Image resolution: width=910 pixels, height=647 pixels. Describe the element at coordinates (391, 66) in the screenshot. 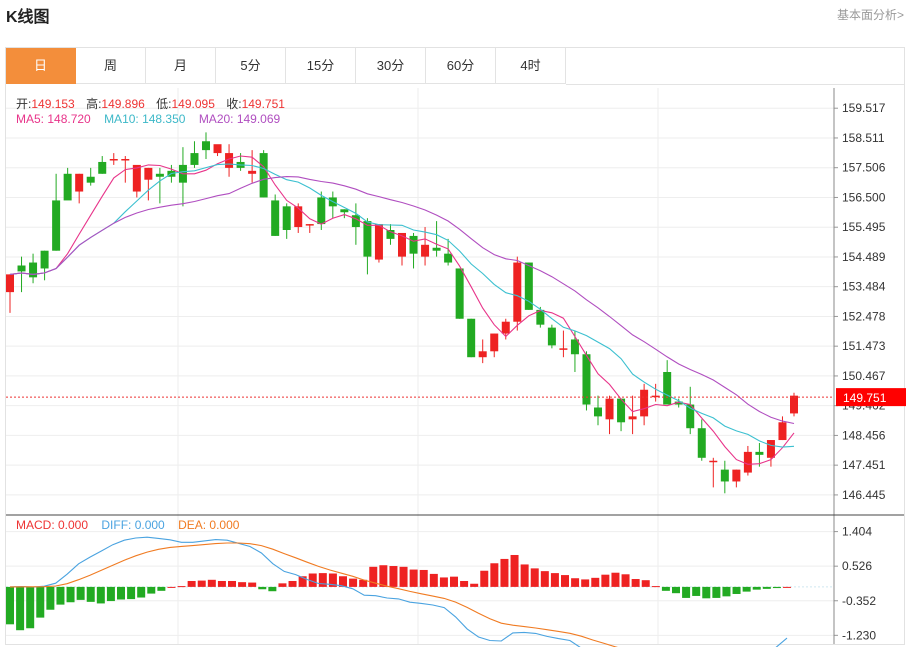

I see `tab-30min: 30分` at that location.